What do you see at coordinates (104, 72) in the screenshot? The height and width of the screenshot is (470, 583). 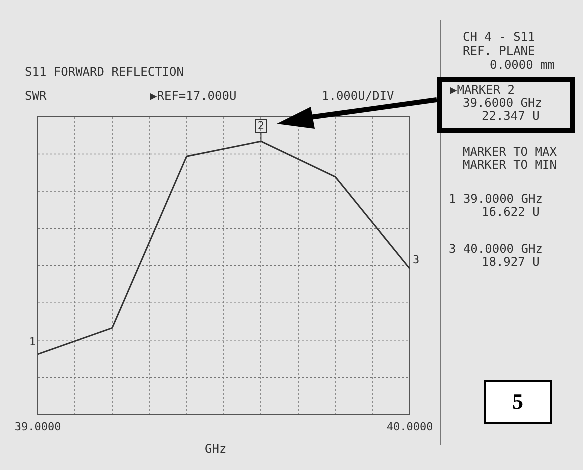 I see `chart-title: S11 FORWARD REFLECTION` at bounding box center [104, 72].